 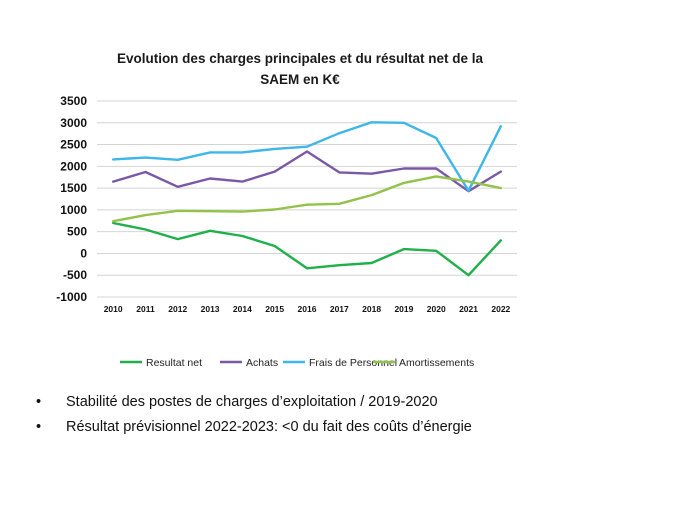 I want to click on series-line-resultat-net, so click(x=306, y=249).